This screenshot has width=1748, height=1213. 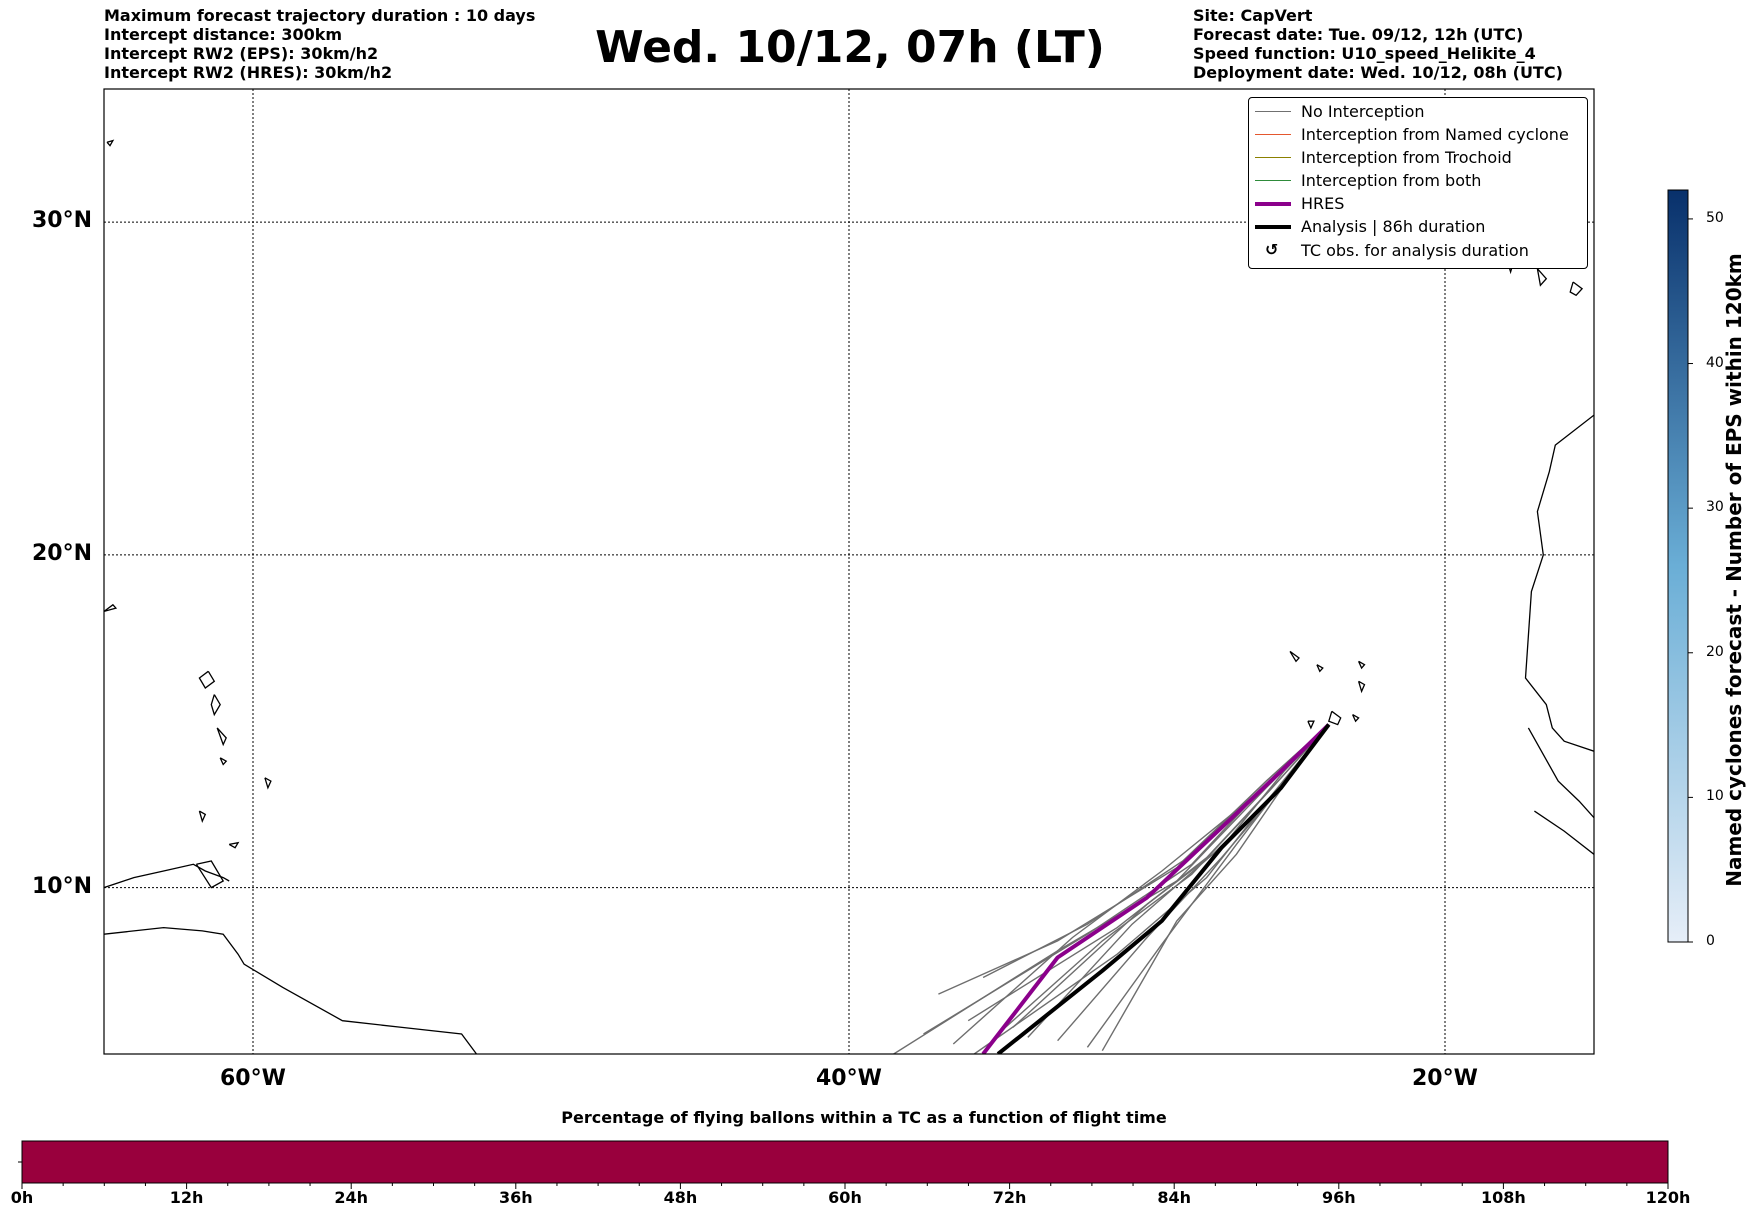 I want to click on legend-item-tc-obs: ↺ TC obs. for analysis duration, so click(x=1418, y=251).